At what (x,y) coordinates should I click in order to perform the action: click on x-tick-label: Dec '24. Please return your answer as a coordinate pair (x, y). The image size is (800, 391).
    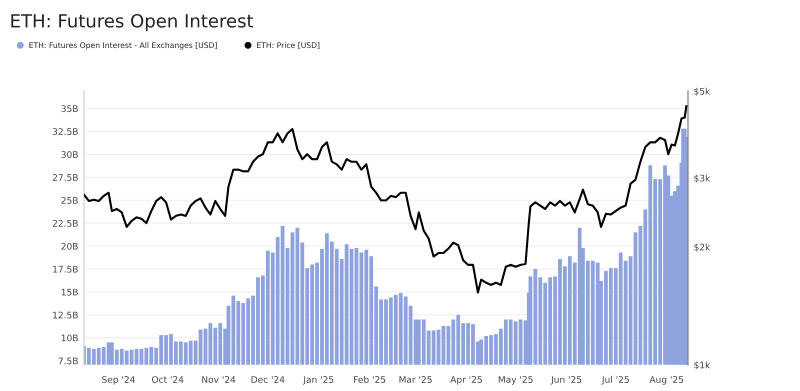
    Looking at the image, I should click on (268, 379).